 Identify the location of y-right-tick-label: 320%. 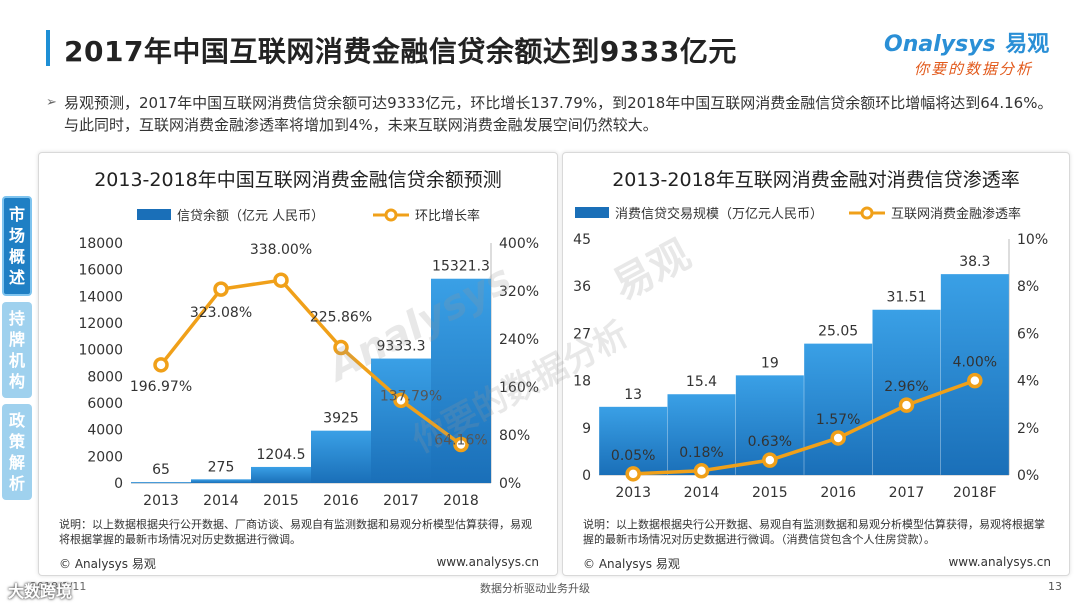
(519, 292).